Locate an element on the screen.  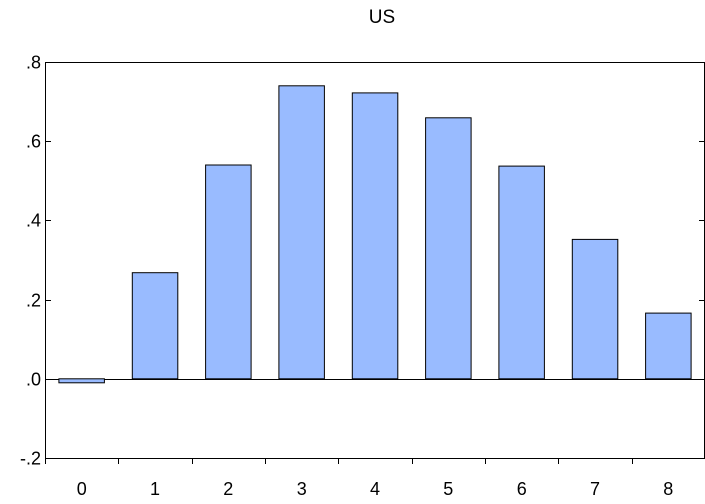
y-tick-label: .0 is located at coordinates (33, 380).